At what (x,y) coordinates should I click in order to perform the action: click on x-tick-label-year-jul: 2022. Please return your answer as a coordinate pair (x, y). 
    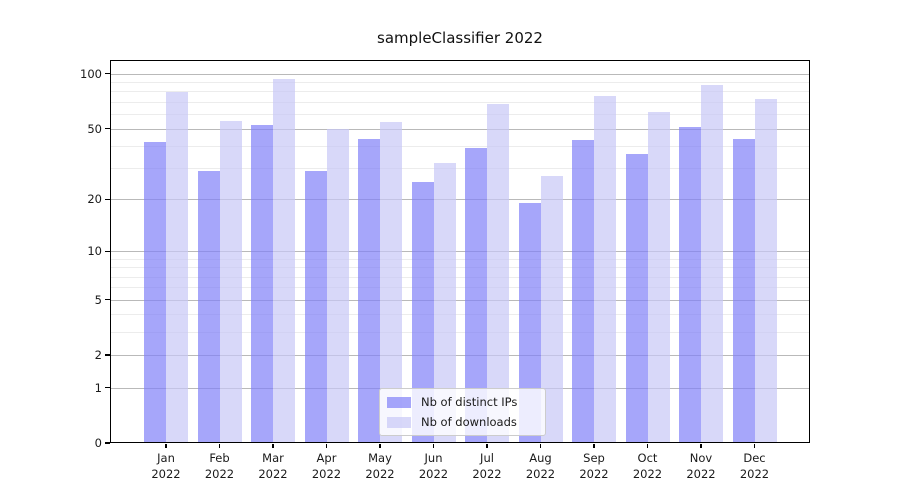
    Looking at the image, I should click on (487, 474).